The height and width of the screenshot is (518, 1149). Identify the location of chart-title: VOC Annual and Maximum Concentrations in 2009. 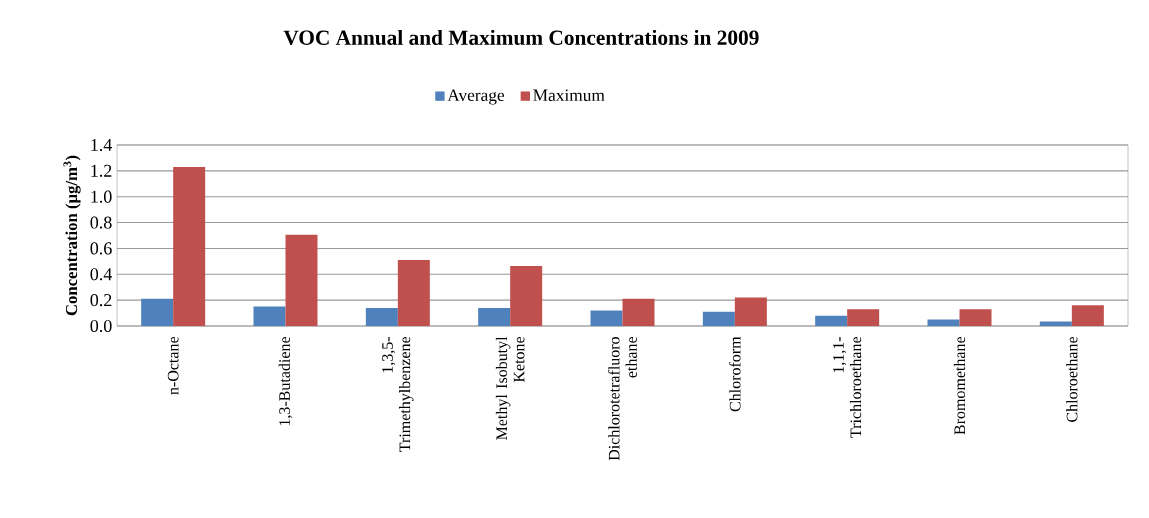
(521, 37).